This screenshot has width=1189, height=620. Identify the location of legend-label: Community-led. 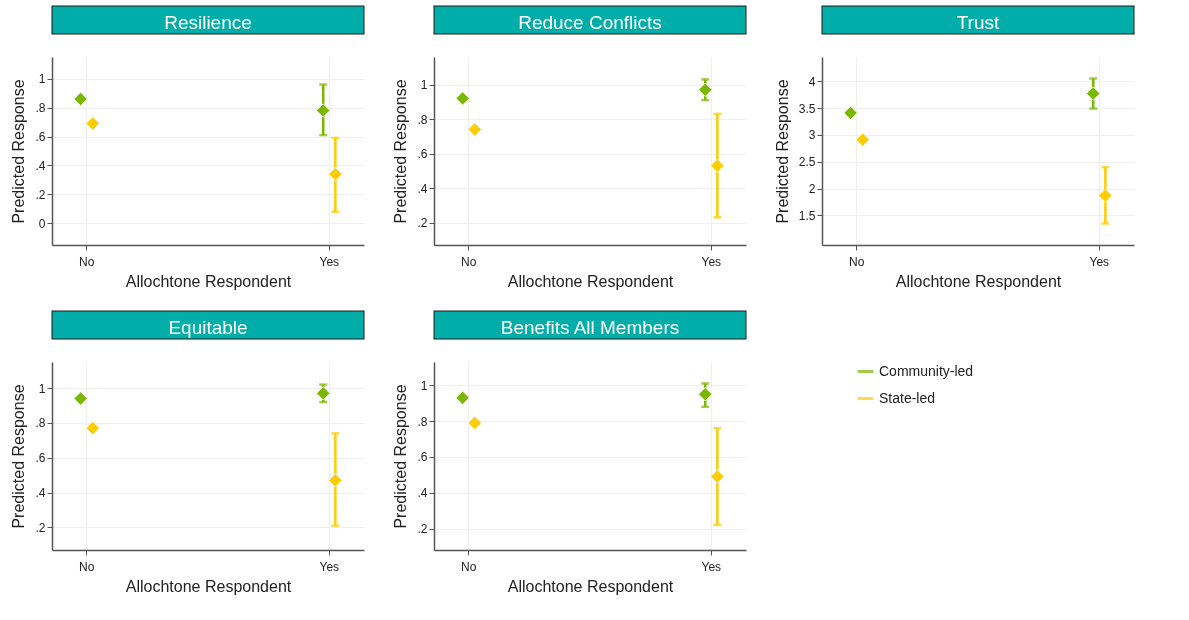
(926, 370).